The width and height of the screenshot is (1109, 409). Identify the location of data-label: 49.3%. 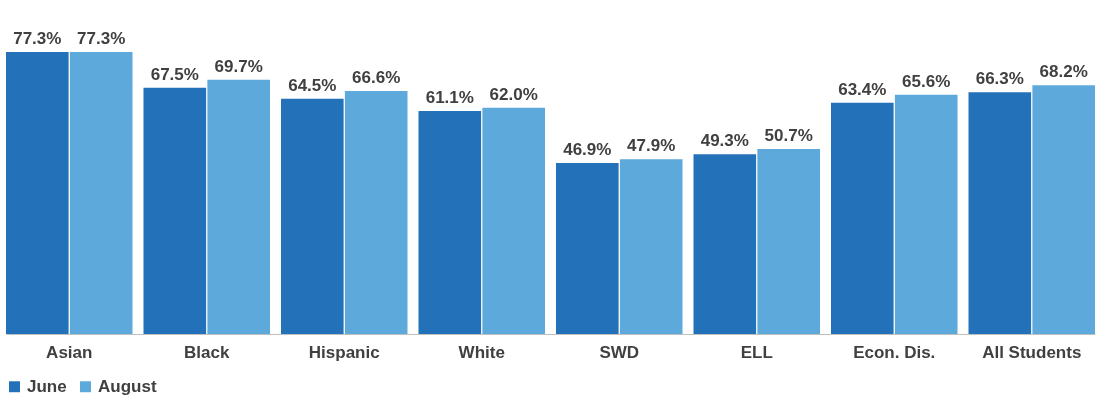
(724, 141).